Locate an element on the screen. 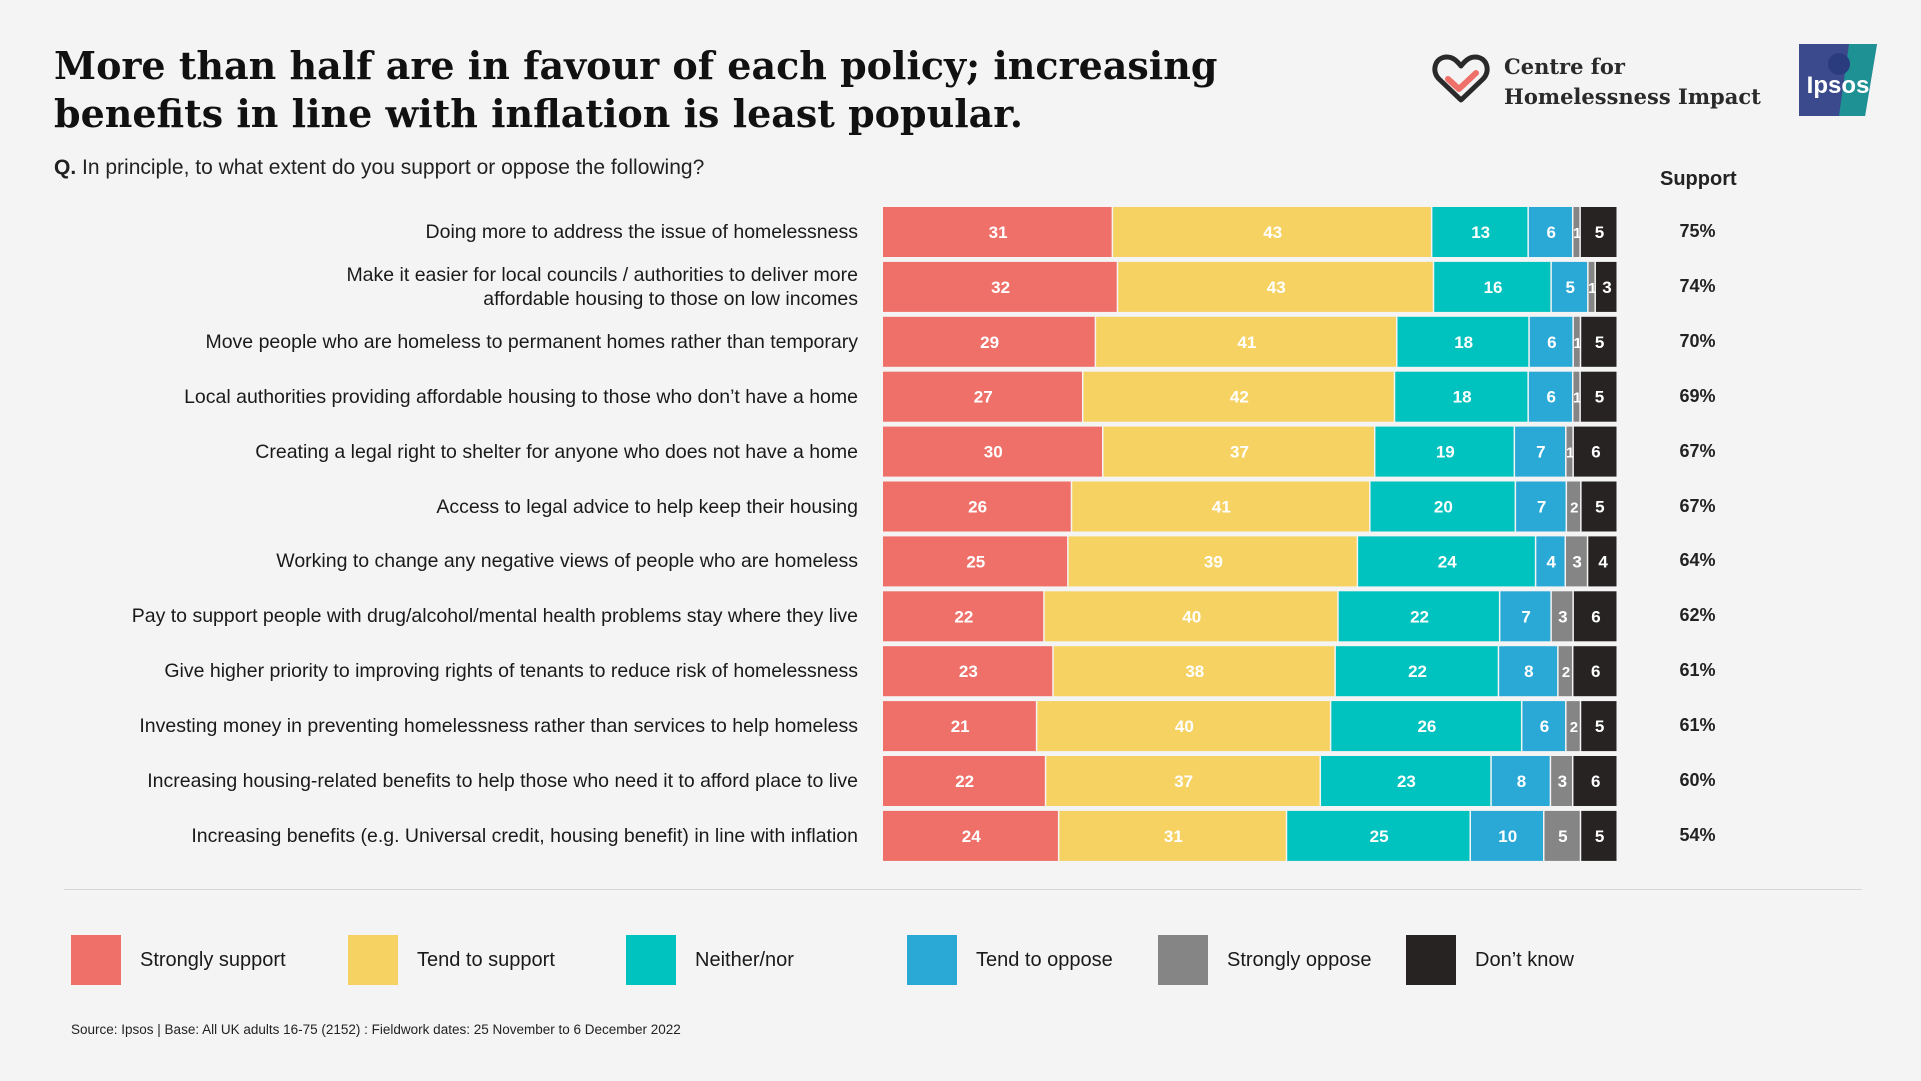  support-total-row-9: 61% is located at coordinates (1697, 670).